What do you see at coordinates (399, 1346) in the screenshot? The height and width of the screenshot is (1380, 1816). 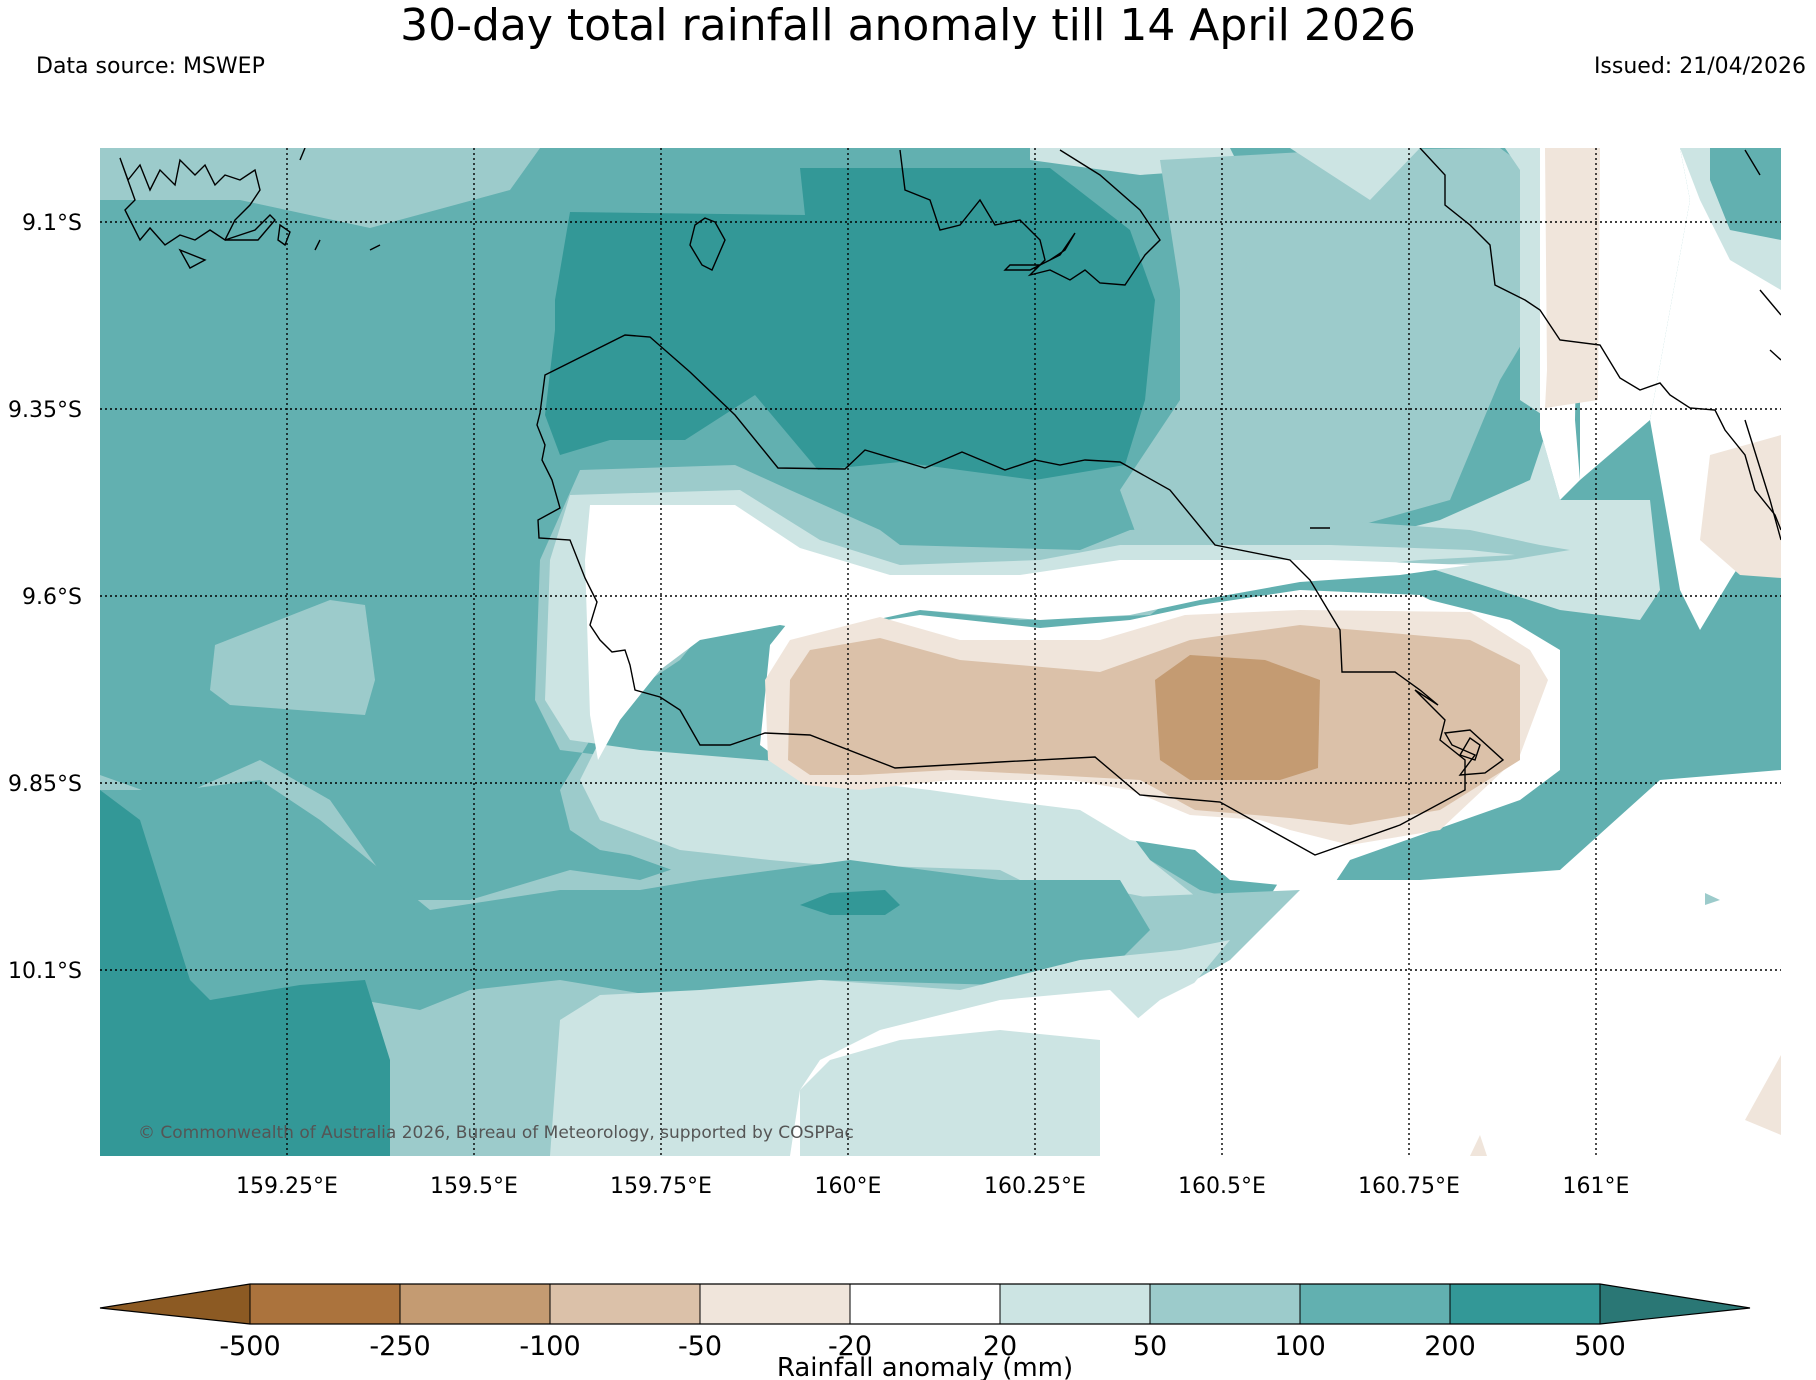 I see `colorbar-tick-label: -250` at bounding box center [399, 1346].